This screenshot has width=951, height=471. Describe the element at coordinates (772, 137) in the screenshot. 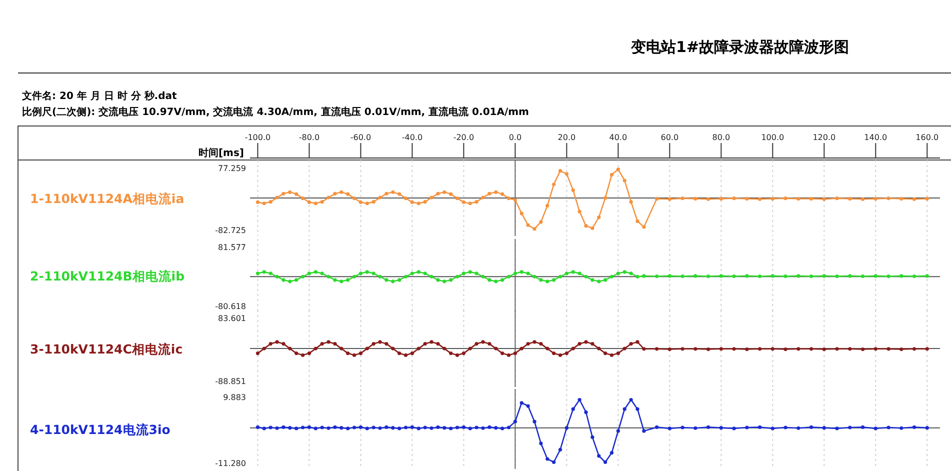

I see `x-tick-label: 100.0` at that location.